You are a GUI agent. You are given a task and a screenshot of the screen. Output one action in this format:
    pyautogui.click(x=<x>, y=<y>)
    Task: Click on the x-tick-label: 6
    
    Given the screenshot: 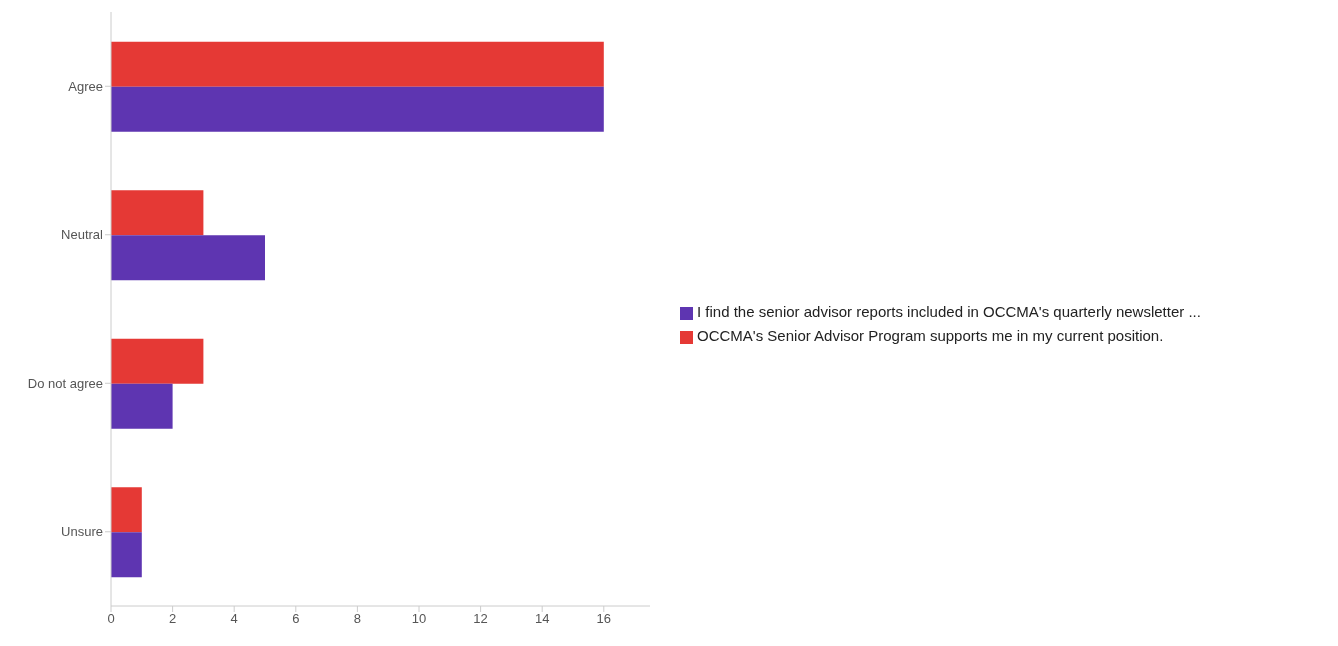 What is the action you would take?
    pyautogui.click(x=296, y=619)
    